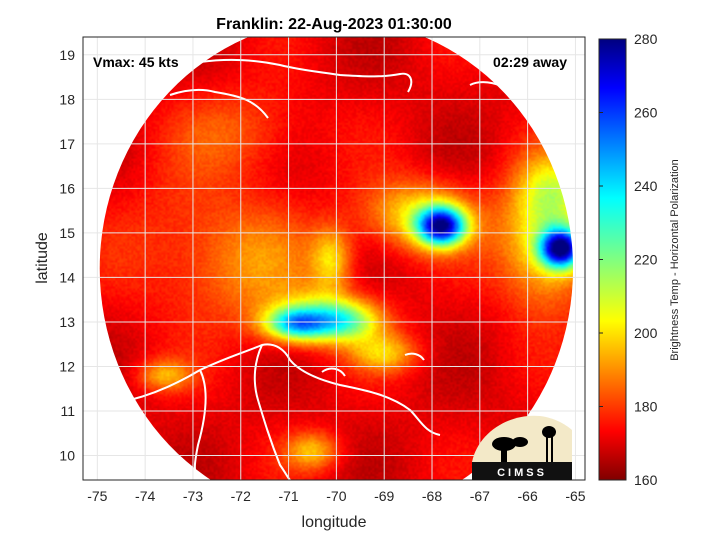 This screenshot has width=720, height=540. What do you see at coordinates (528, 496) in the screenshot?
I see `x-tick-label: -66` at bounding box center [528, 496].